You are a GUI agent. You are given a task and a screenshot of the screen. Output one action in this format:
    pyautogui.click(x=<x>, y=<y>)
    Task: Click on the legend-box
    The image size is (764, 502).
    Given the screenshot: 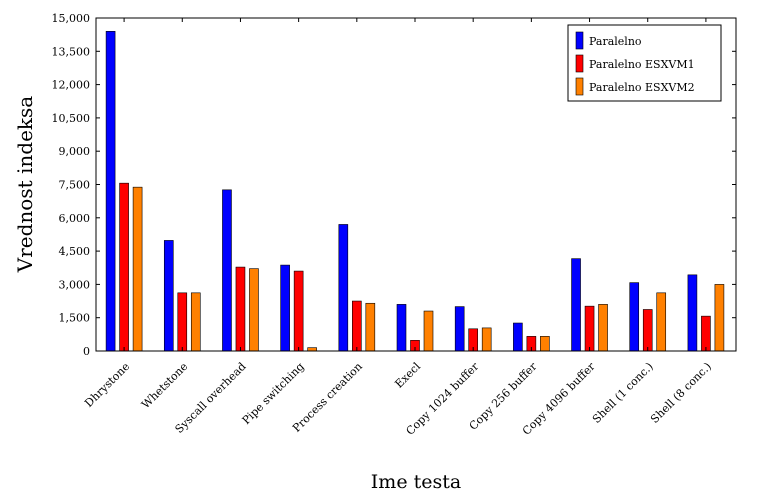 What is the action you would take?
    pyautogui.click(x=644, y=63)
    